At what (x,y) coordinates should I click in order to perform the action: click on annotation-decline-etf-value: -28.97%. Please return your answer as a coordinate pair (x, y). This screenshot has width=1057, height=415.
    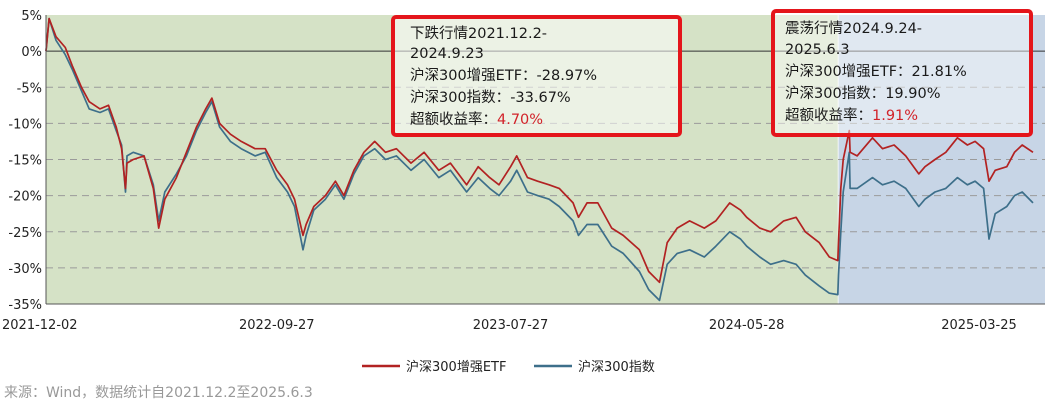
    Looking at the image, I should click on (567, 76).